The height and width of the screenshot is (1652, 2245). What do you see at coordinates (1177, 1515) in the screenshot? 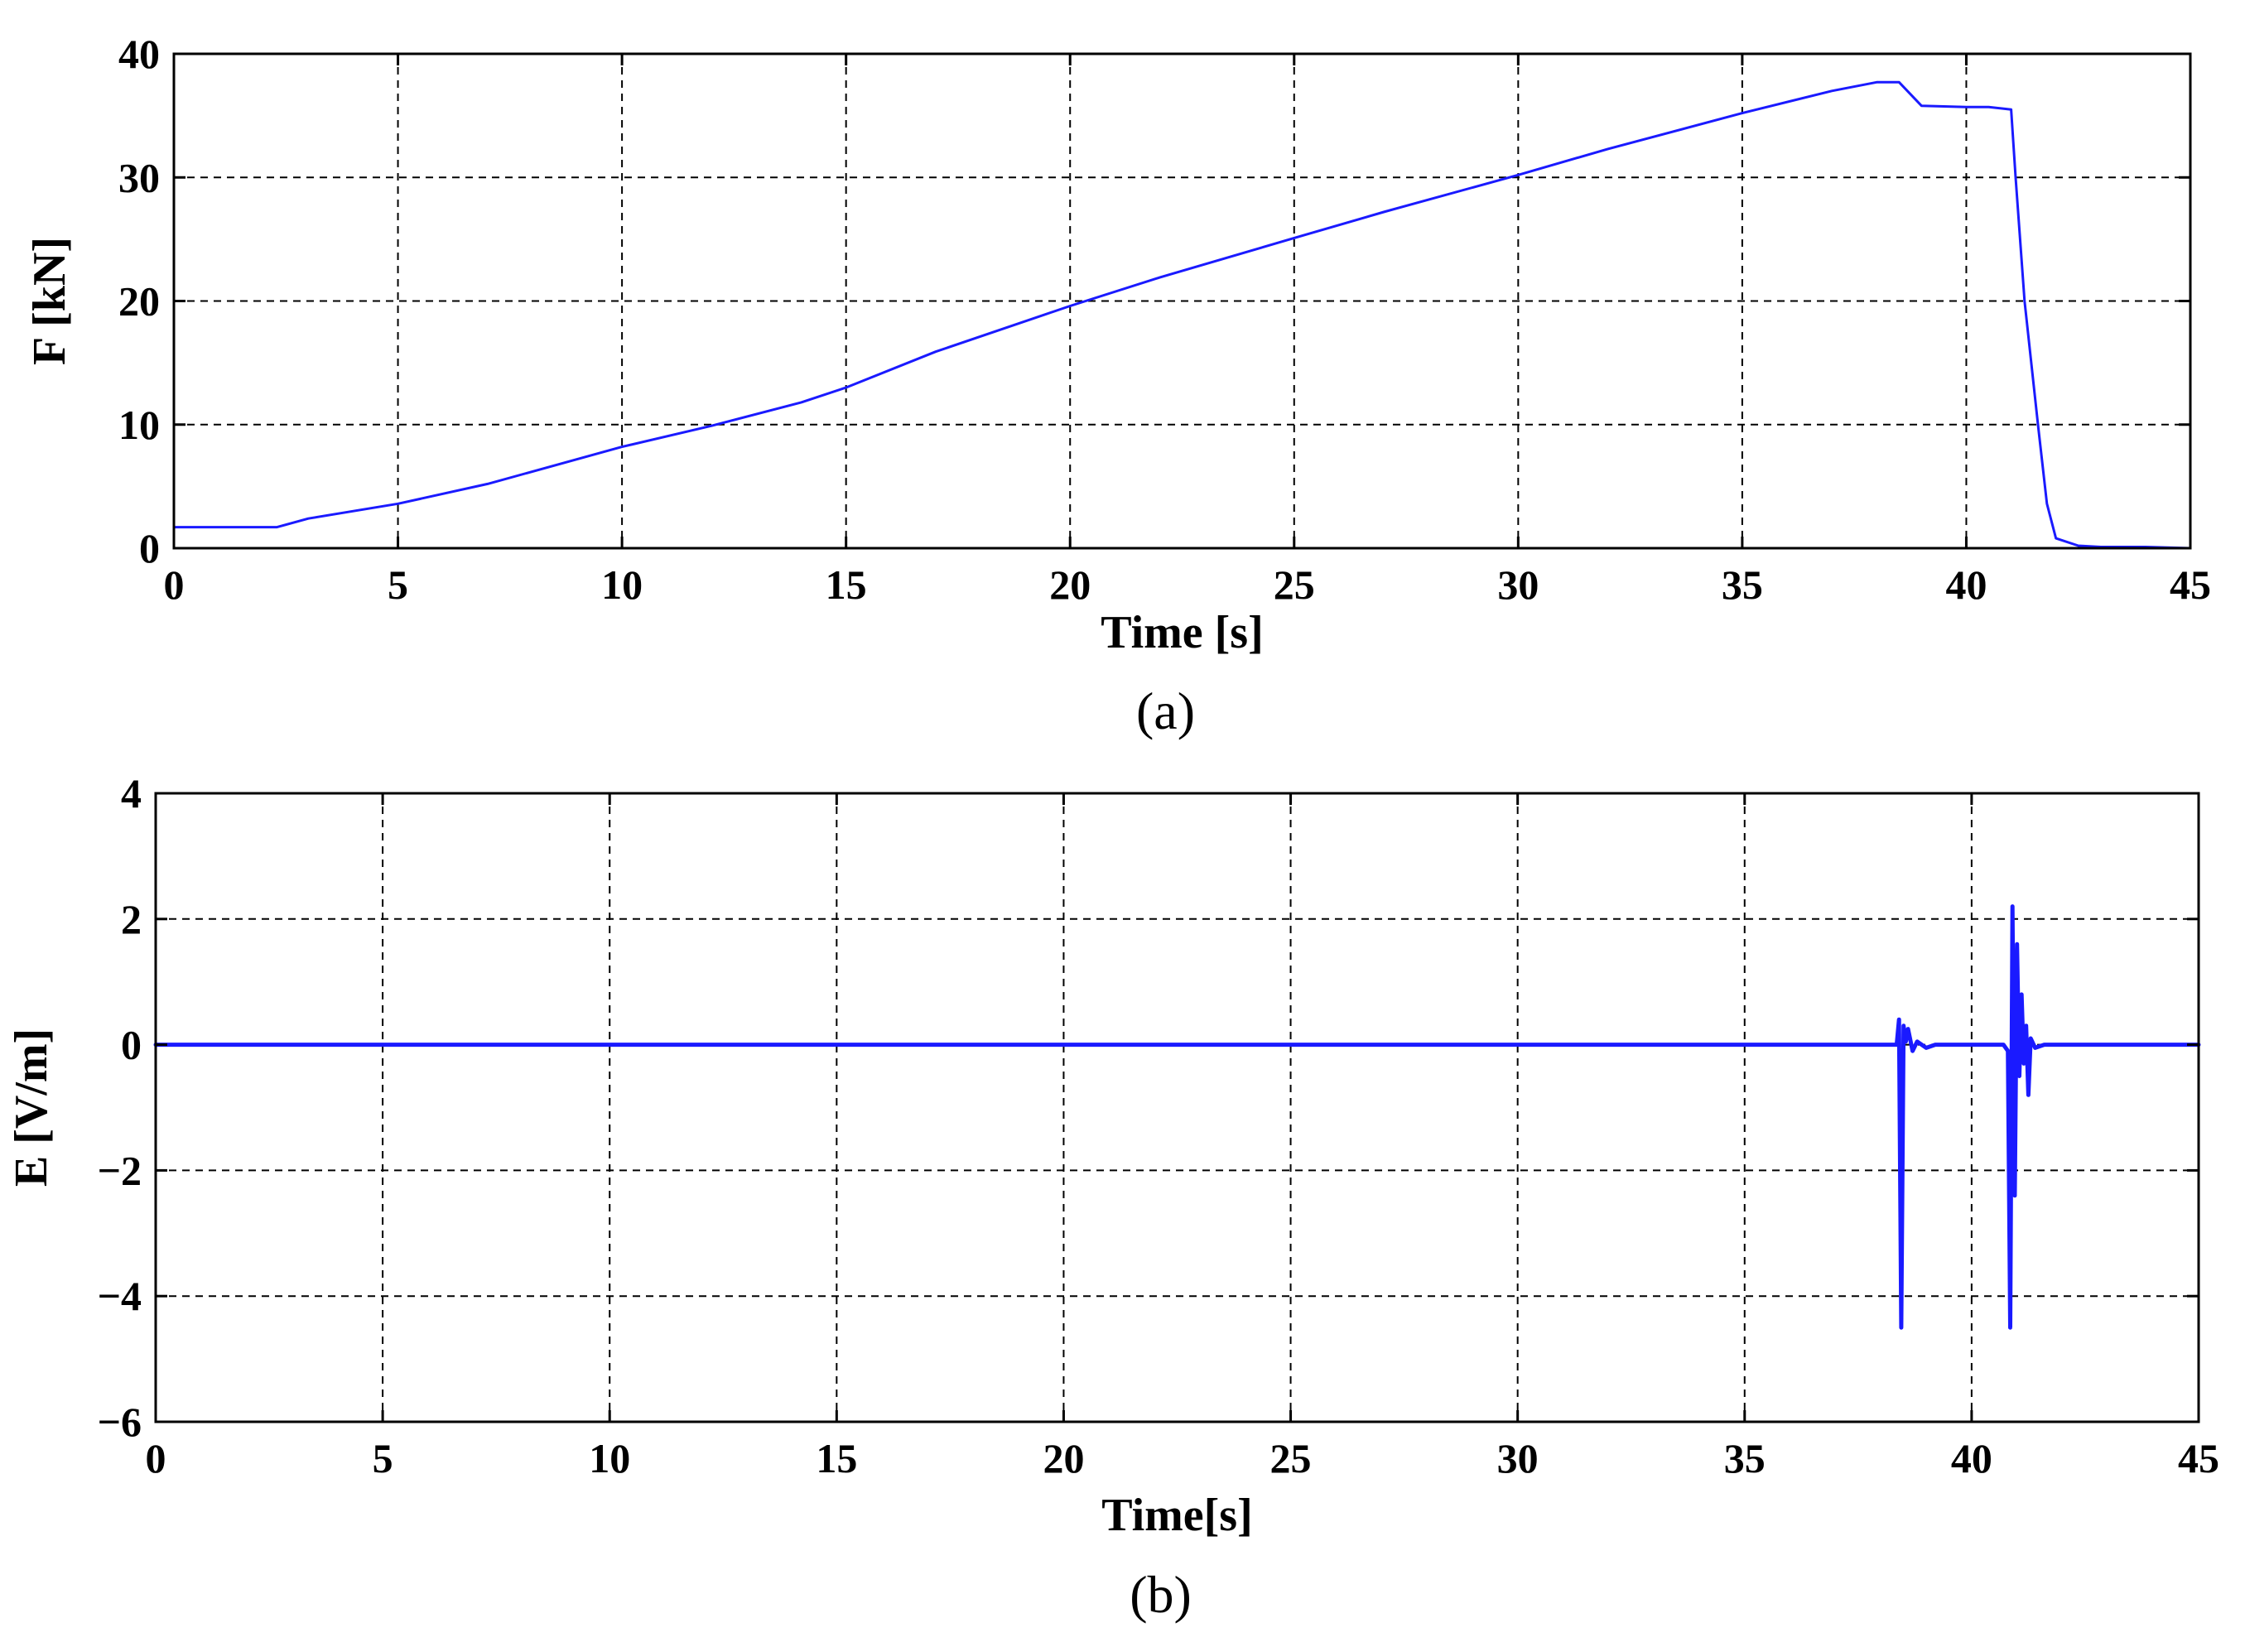
I see `x-axis-label: Time[s]` at bounding box center [1177, 1515].